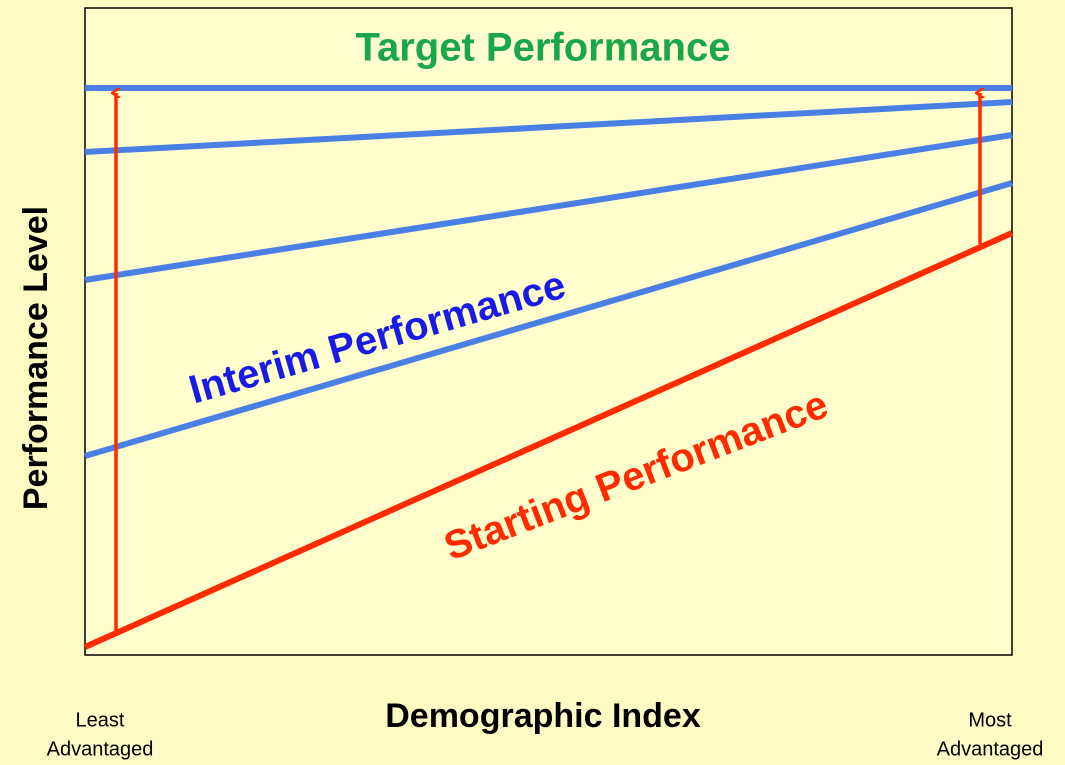 The height and width of the screenshot is (765, 1065). I want to click on x-right-label: Most, so click(990, 720).